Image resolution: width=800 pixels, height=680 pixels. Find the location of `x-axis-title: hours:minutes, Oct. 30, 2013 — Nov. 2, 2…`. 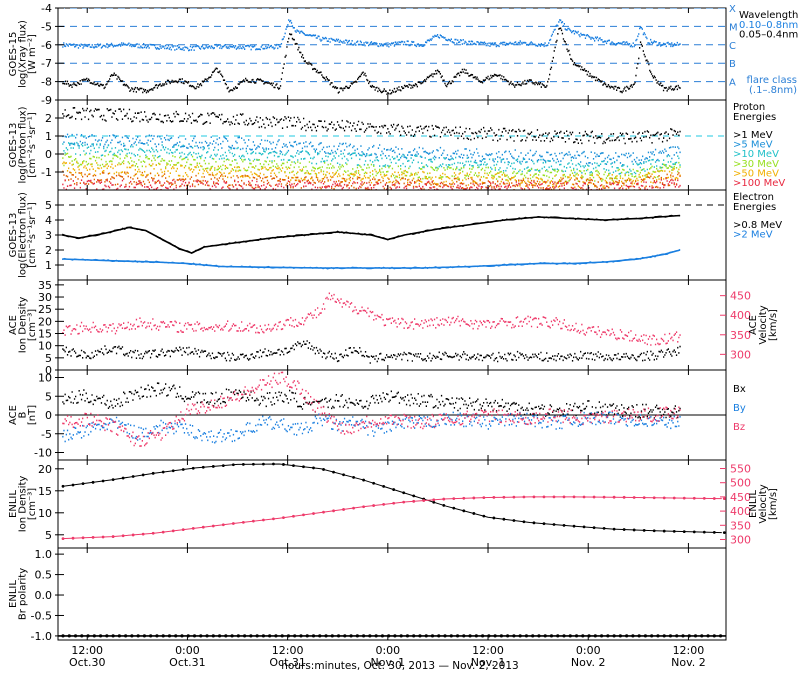

x-axis-title: hours:minutes, Oct. 30, 2013 — Nov. 2, 2… is located at coordinates (399, 666).